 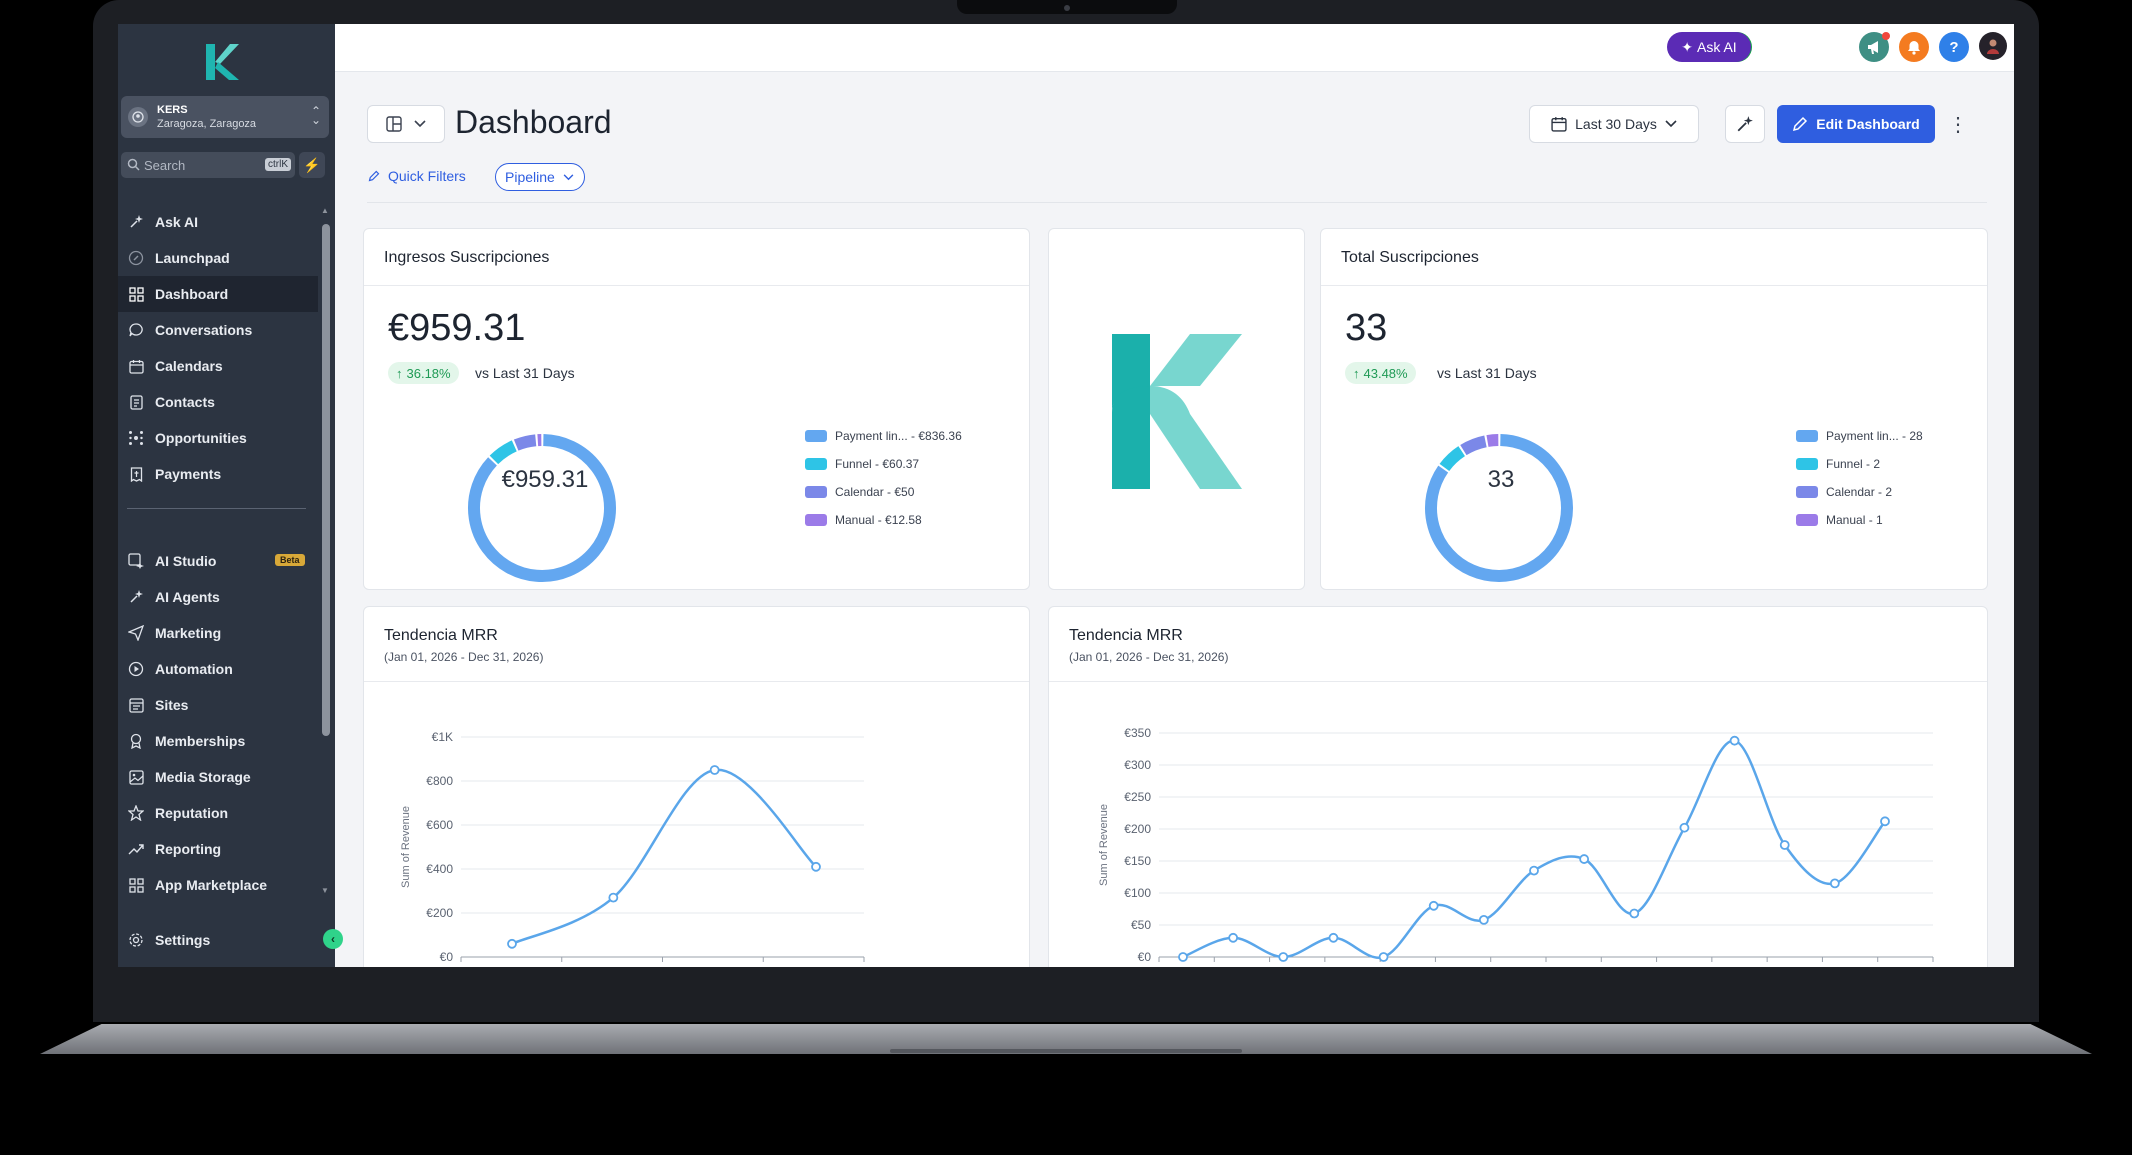 What do you see at coordinates (208, 165) in the screenshot?
I see `search-box: Search ctrlK` at bounding box center [208, 165].